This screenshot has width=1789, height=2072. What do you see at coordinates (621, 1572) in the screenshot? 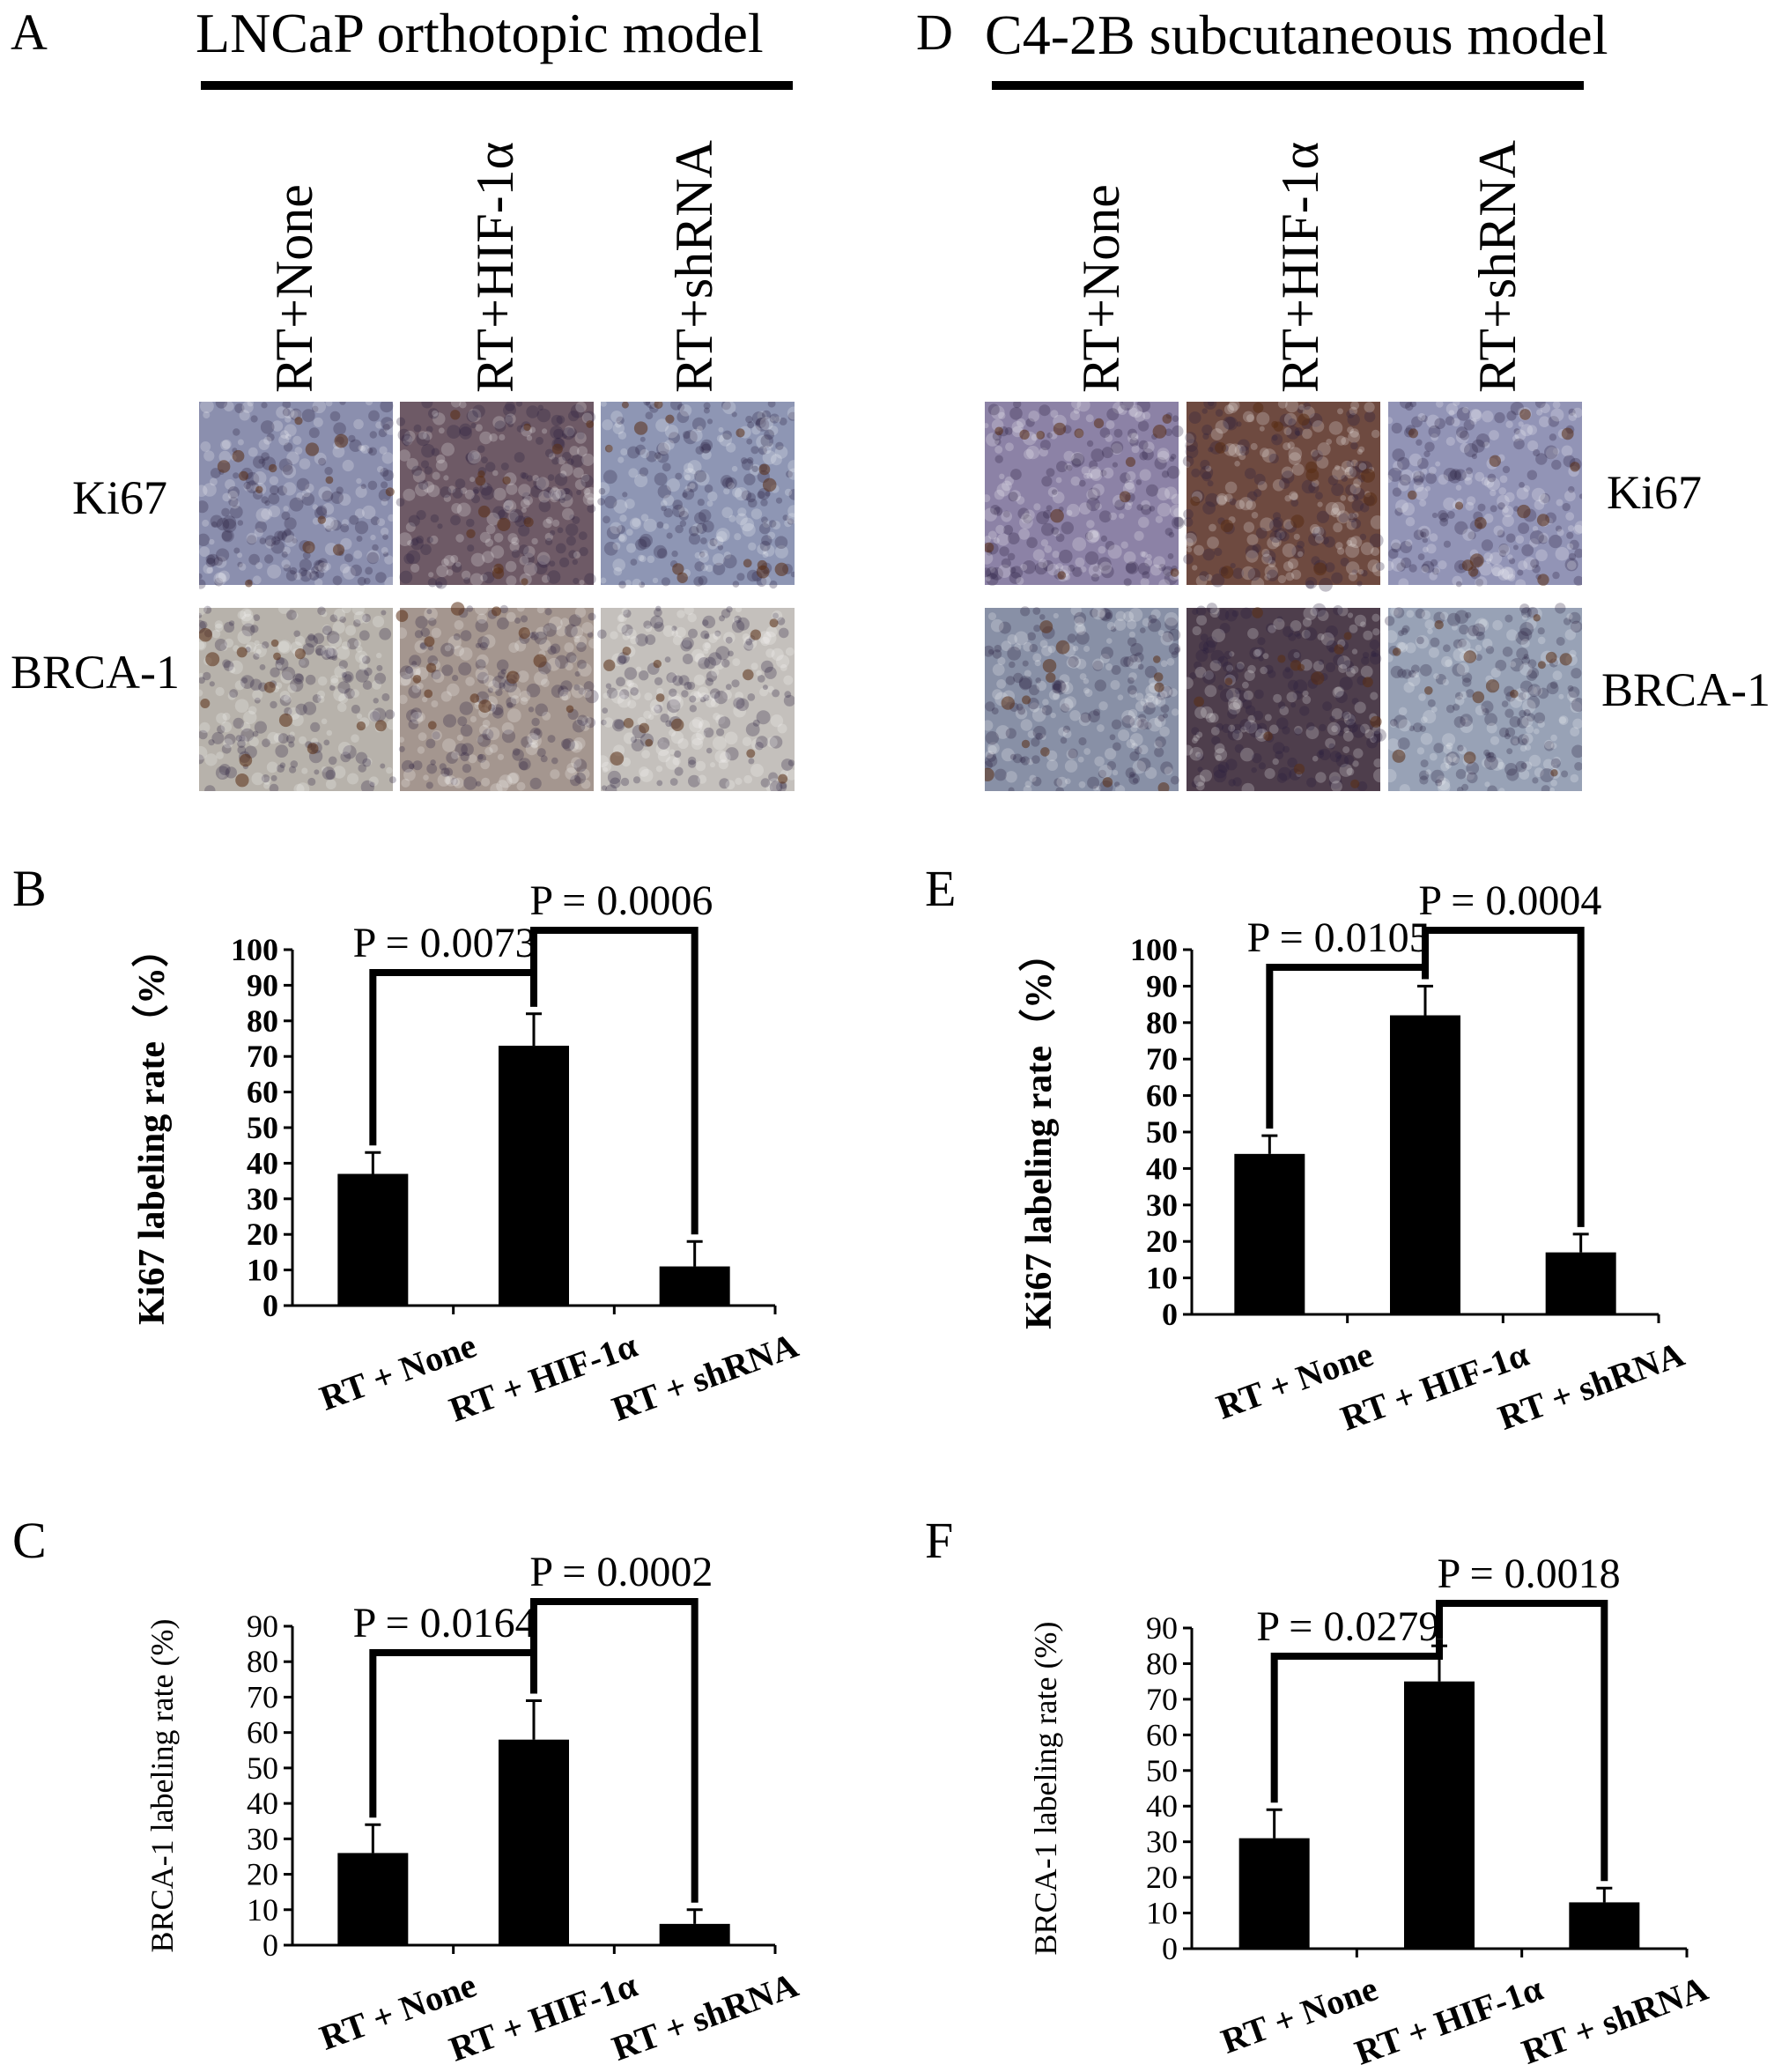
I see `p-value-label-2: P = 0.0002` at bounding box center [621, 1572].